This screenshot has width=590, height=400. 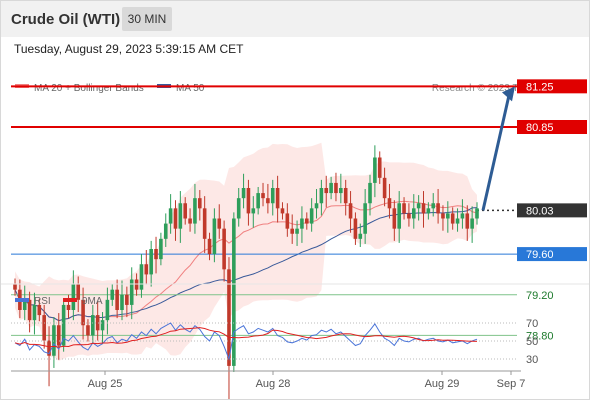 I want to click on last-label-box, so click(x=552, y=210).